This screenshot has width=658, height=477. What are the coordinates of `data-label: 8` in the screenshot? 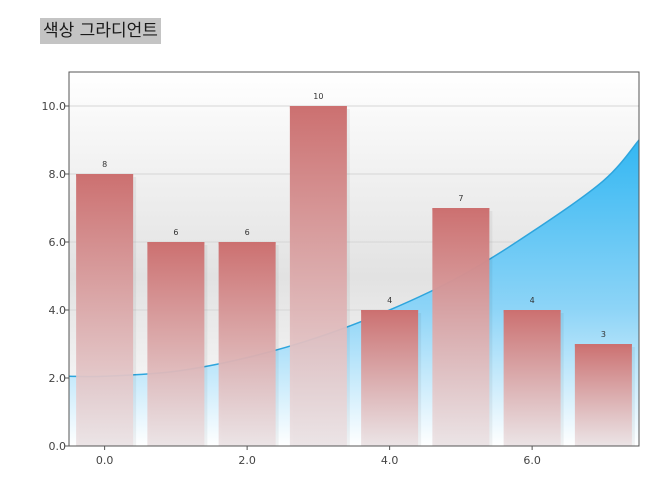 It's located at (104, 164).